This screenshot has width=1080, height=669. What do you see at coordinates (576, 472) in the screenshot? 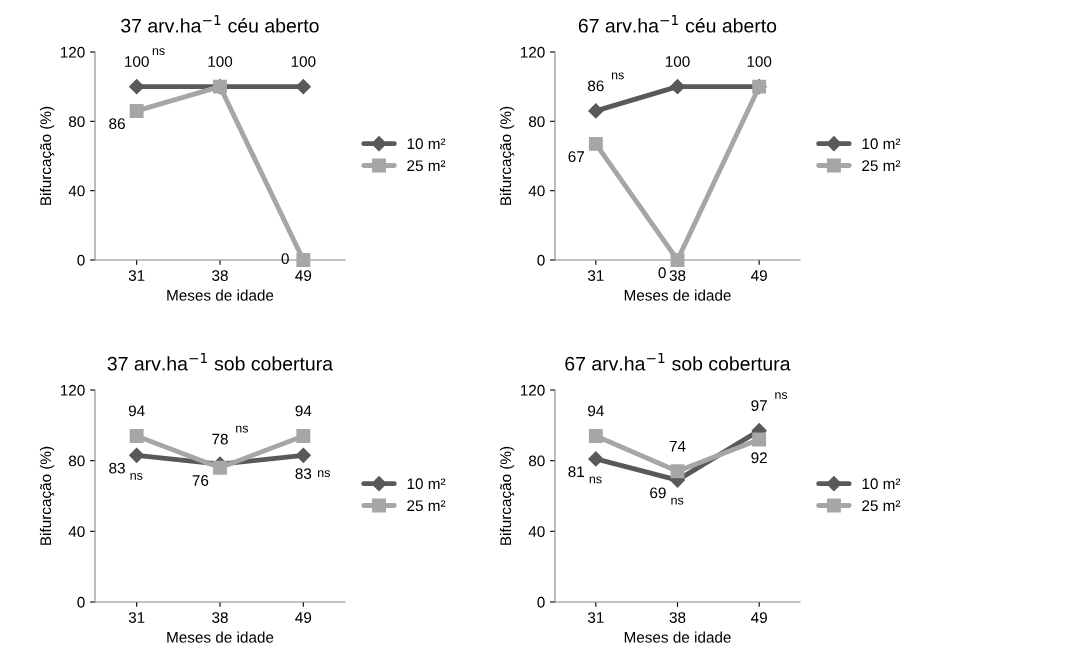
I see `data-label: 81` at bounding box center [576, 472].